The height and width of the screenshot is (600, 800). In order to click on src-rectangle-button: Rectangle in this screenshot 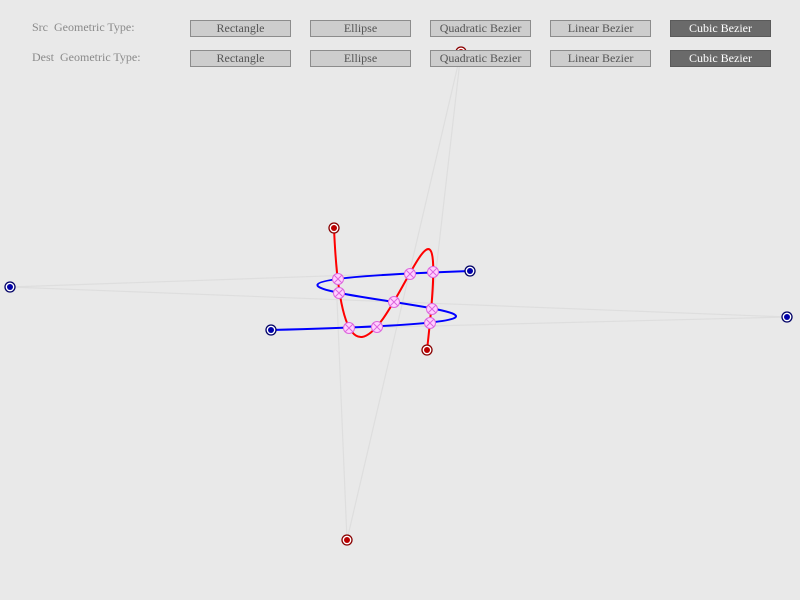, I will do `click(240, 28)`.